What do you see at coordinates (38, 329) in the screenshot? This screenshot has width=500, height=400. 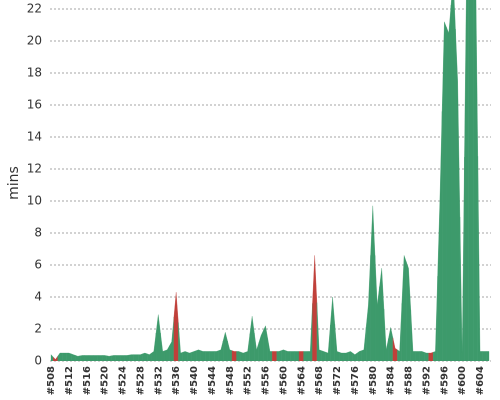 I see `y-tick-label: 2` at bounding box center [38, 329].